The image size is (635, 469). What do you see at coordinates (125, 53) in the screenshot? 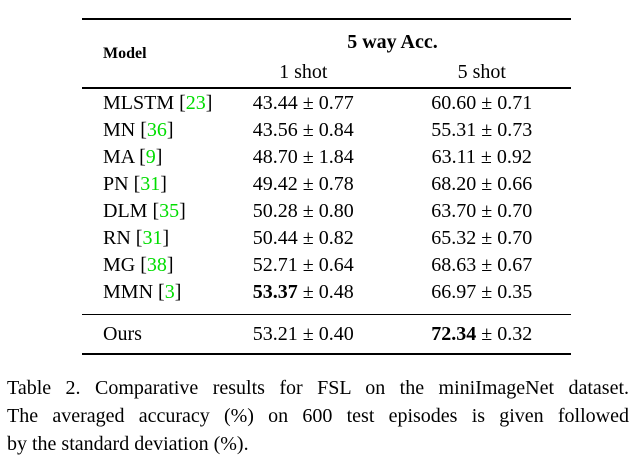
I see `model-header-label: Model` at bounding box center [125, 53].